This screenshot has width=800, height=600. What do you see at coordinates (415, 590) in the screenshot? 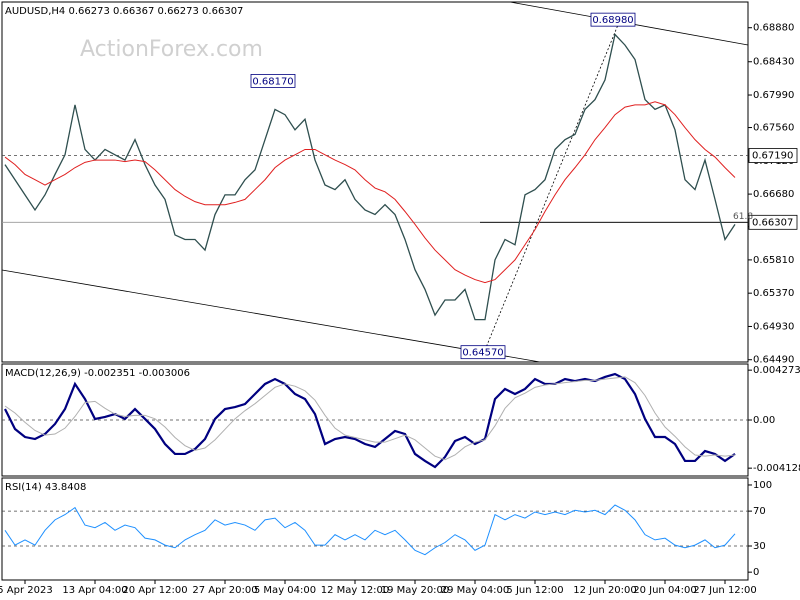
I see `x-tick-label: 19 May 20:00` at bounding box center [415, 590].